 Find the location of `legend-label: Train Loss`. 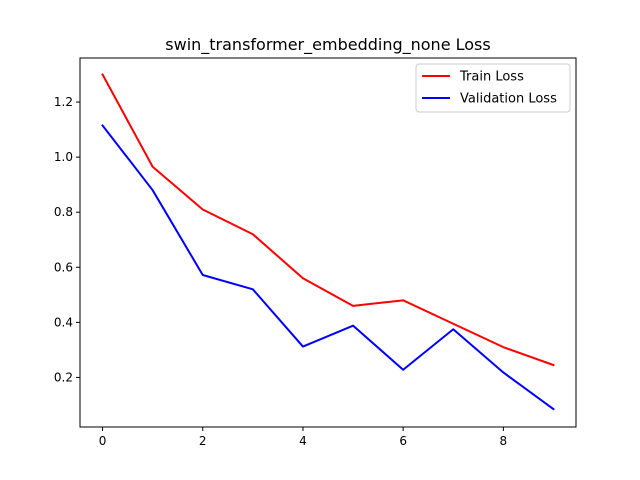

legend-label: Train Loss is located at coordinates (491, 77).